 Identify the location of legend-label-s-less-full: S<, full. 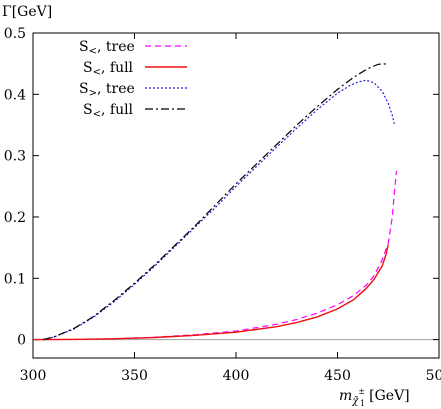
(108, 69).